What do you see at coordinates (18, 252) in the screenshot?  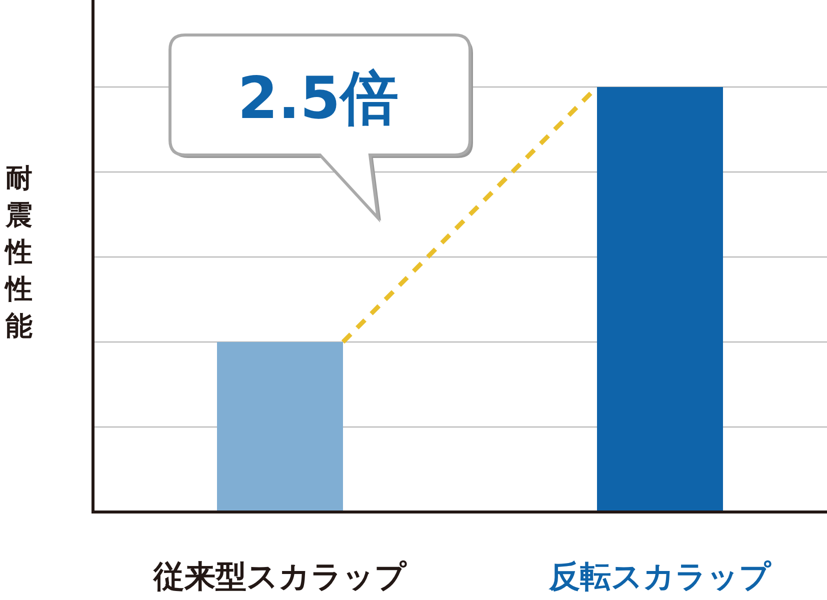 I see `y-axis-title: 耐震性性能` at bounding box center [18, 252].